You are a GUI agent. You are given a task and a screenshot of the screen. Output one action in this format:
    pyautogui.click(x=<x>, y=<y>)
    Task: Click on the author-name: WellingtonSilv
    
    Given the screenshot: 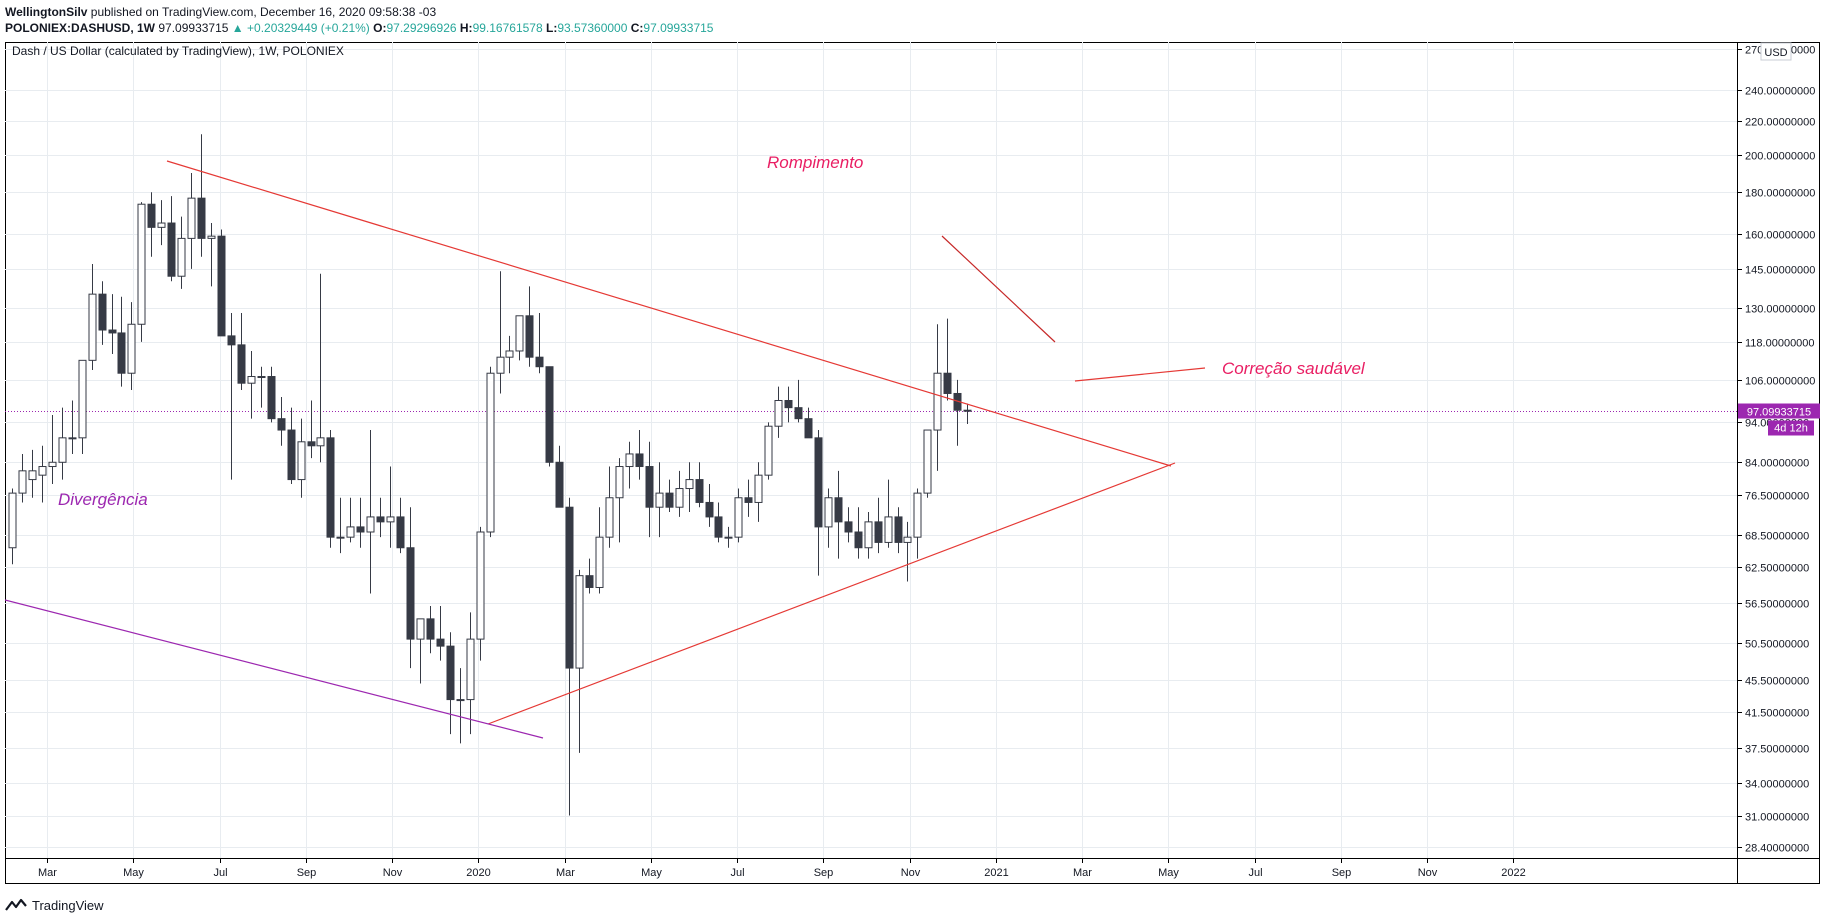 What is the action you would take?
    pyautogui.click(x=46, y=12)
    